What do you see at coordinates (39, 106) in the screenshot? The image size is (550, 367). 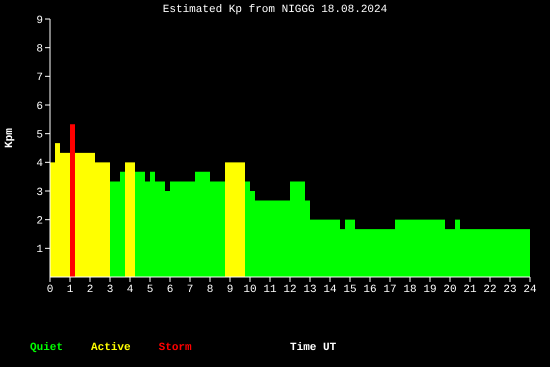 I see `y-tick-label: 6` at bounding box center [39, 106].